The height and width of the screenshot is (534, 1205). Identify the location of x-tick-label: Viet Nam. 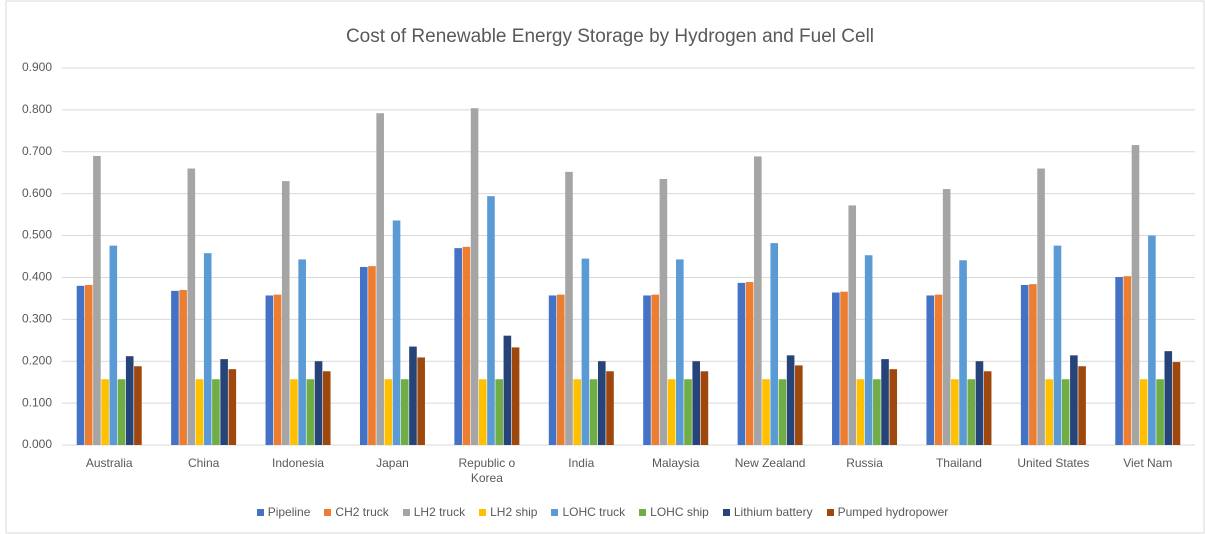
(1148, 463).